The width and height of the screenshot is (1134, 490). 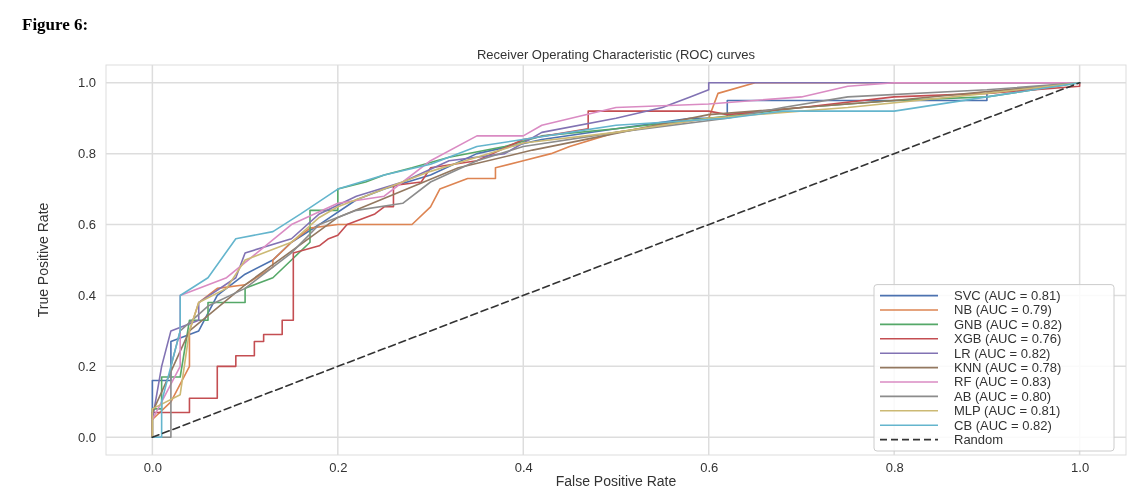 What do you see at coordinates (1003, 396) in the screenshot?
I see `legend-label: AB (AUC = 0.80)` at bounding box center [1003, 396].